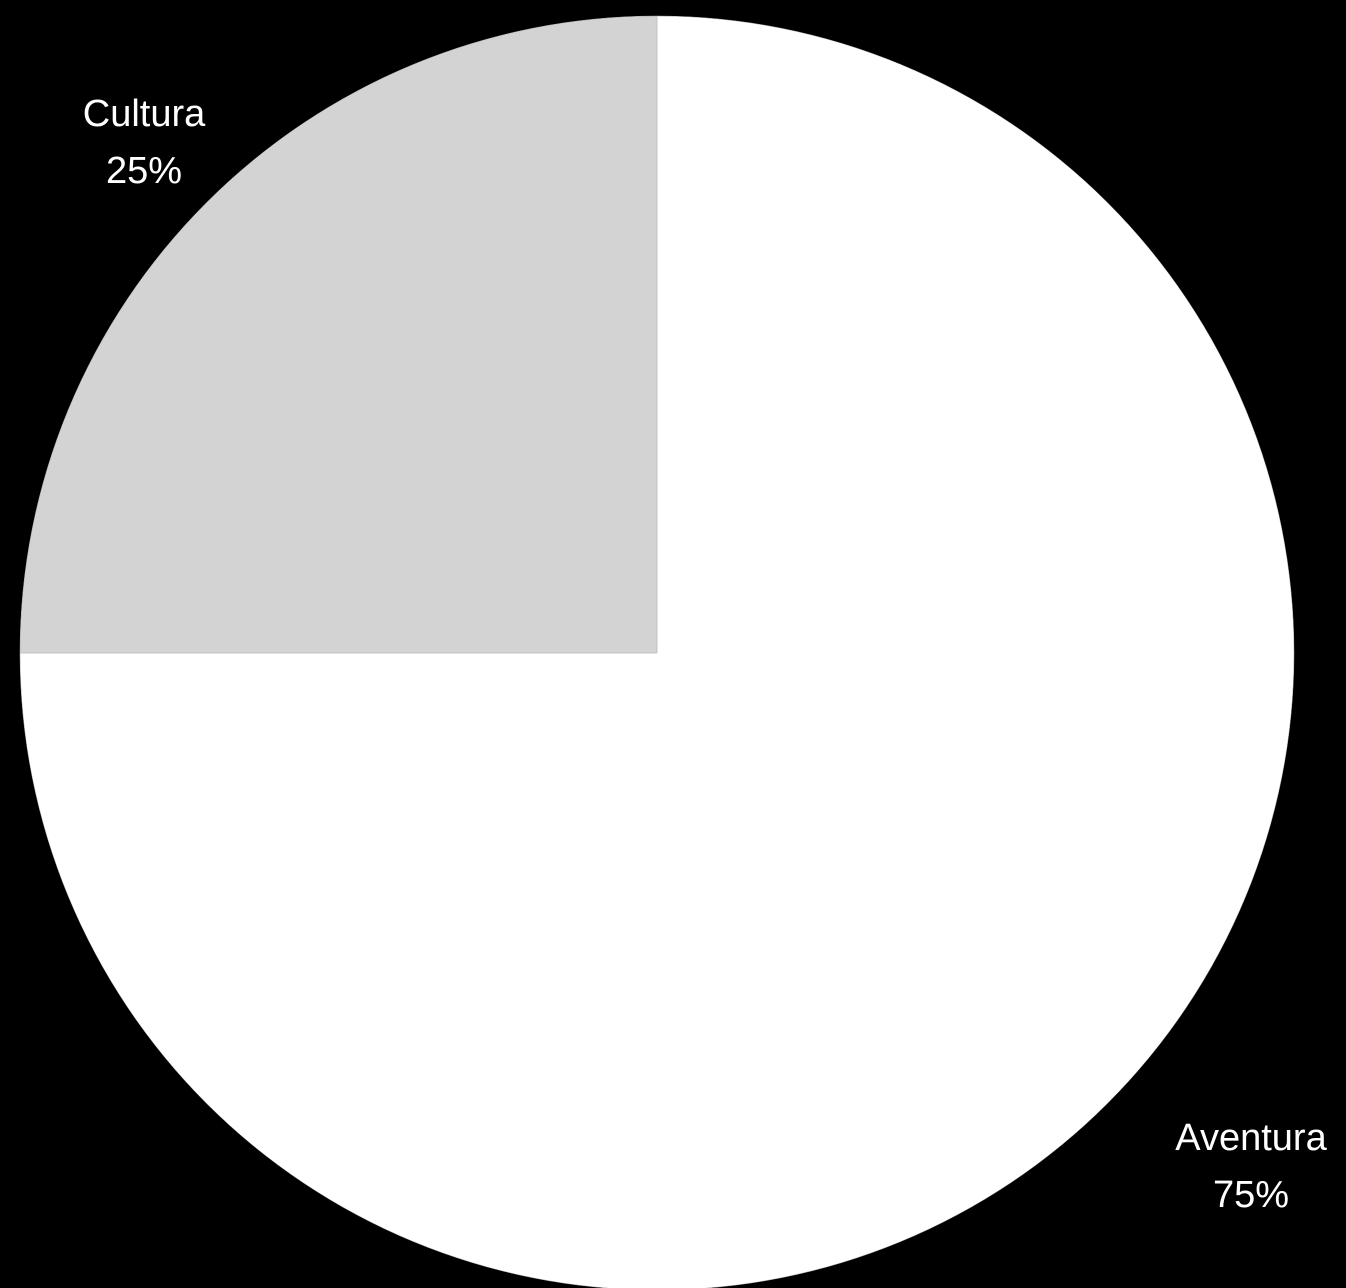 The image size is (1346, 1288). What do you see at coordinates (1251, 1138) in the screenshot?
I see `slice-label-aventura: Aventura` at bounding box center [1251, 1138].